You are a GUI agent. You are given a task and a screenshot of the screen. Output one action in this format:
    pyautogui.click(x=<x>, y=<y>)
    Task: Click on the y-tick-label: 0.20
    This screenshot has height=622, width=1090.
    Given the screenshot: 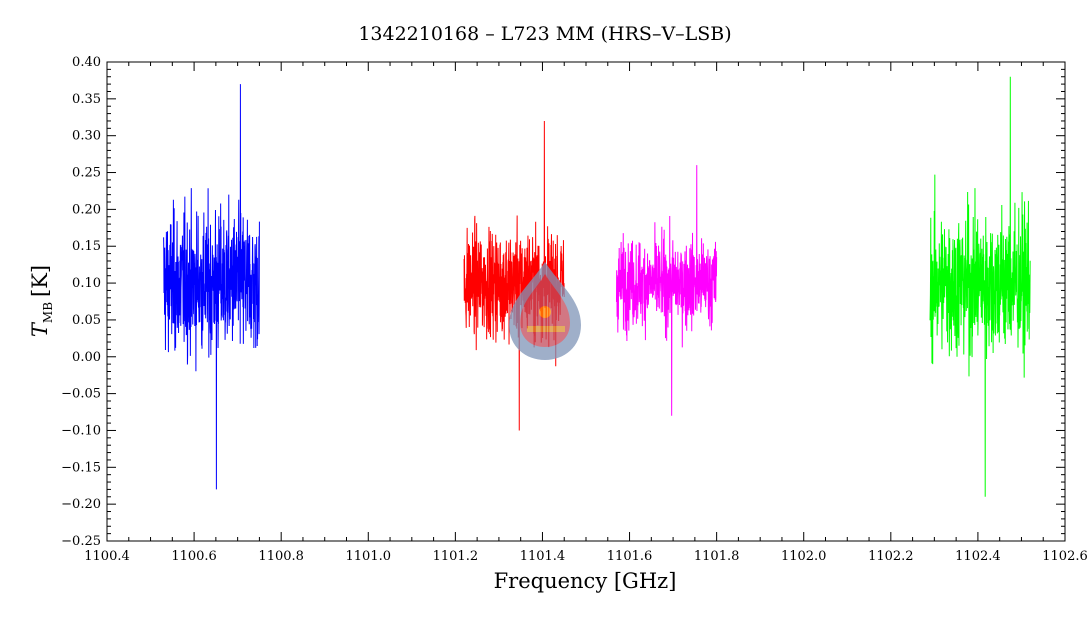 What is the action you would take?
    pyautogui.click(x=86, y=209)
    